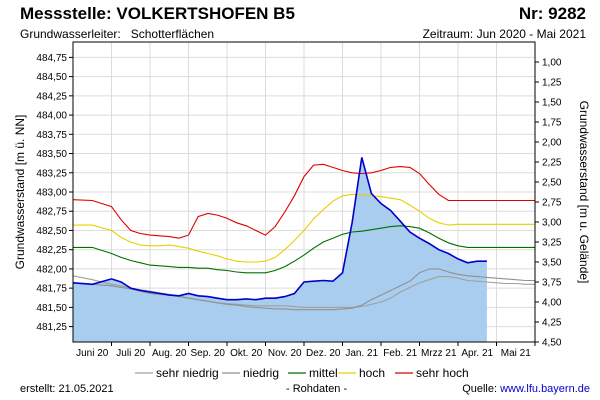 This screenshot has width=600, height=400. What do you see at coordinates (400, 353) in the screenshot?
I see `x-tick-label: Feb. 21` at bounding box center [400, 353].